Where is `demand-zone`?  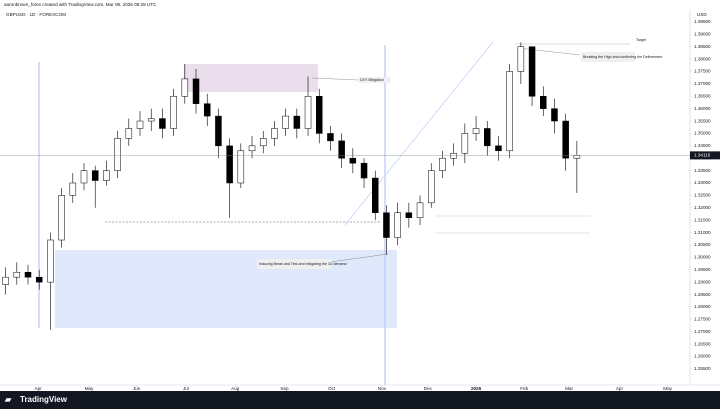 demand-zone is located at coordinates (226, 289).